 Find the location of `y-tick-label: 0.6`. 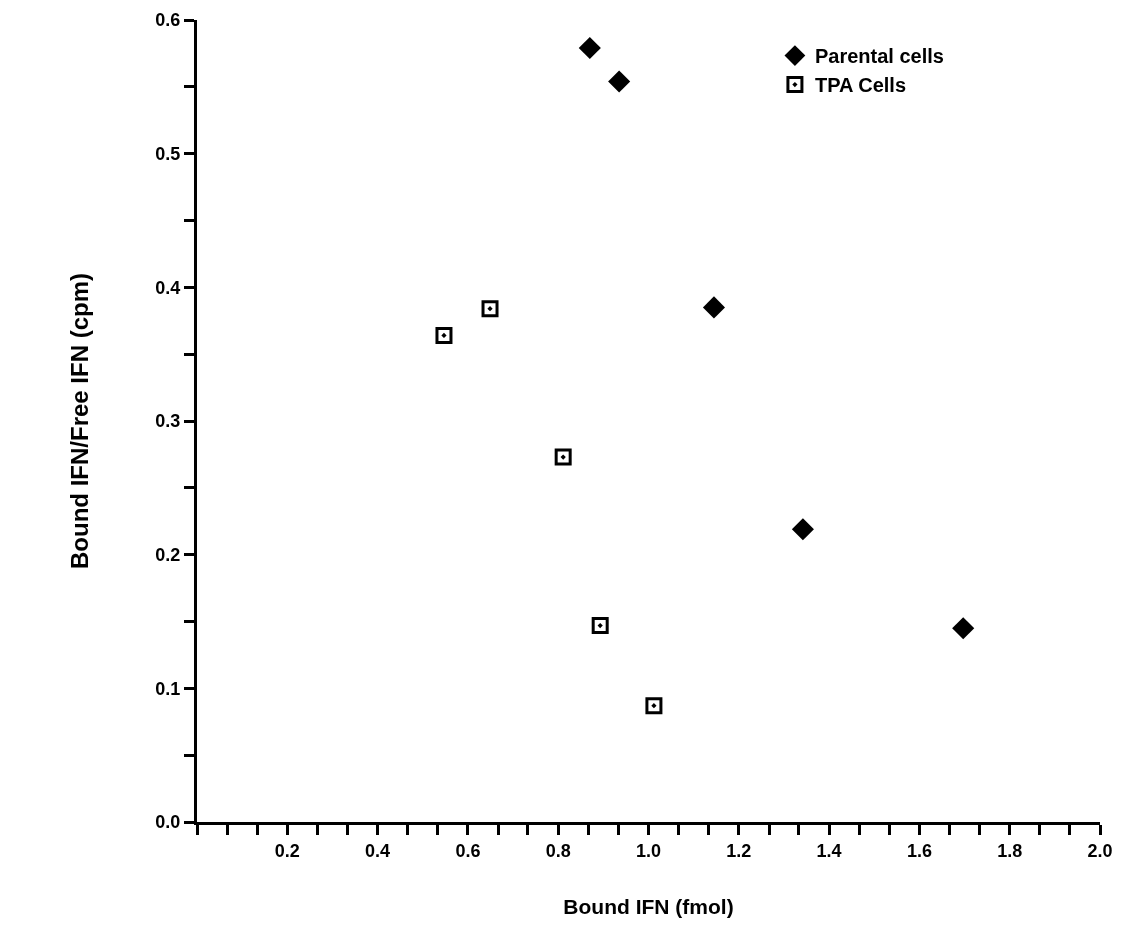

y-tick-label: 0.6 is located at coordinates (168, 20).